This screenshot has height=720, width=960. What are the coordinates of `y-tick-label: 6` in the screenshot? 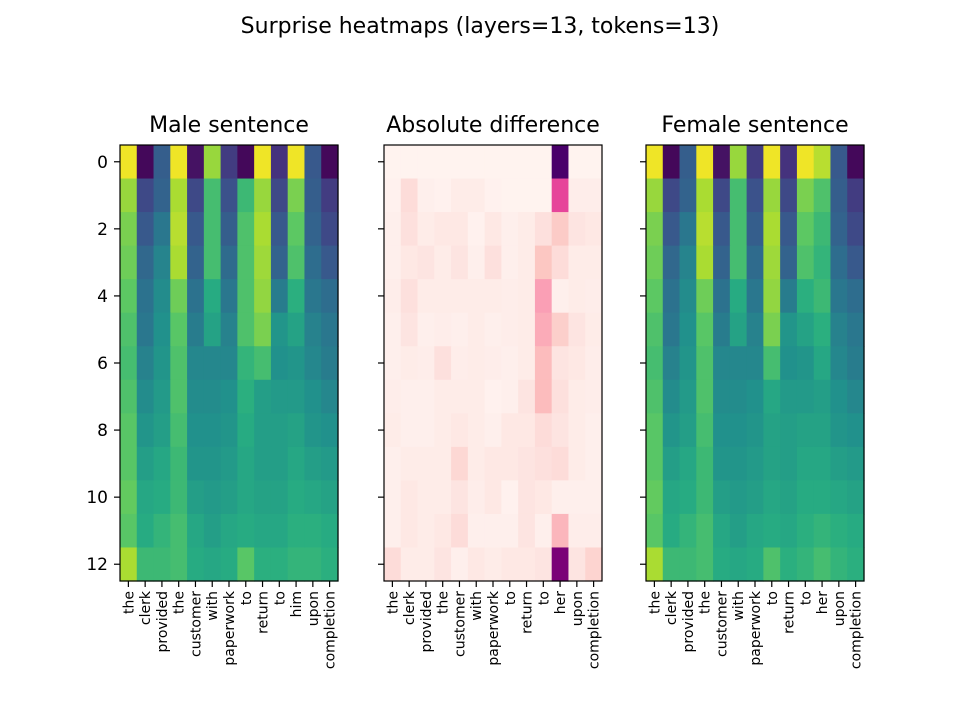 It's located at (102, 364).